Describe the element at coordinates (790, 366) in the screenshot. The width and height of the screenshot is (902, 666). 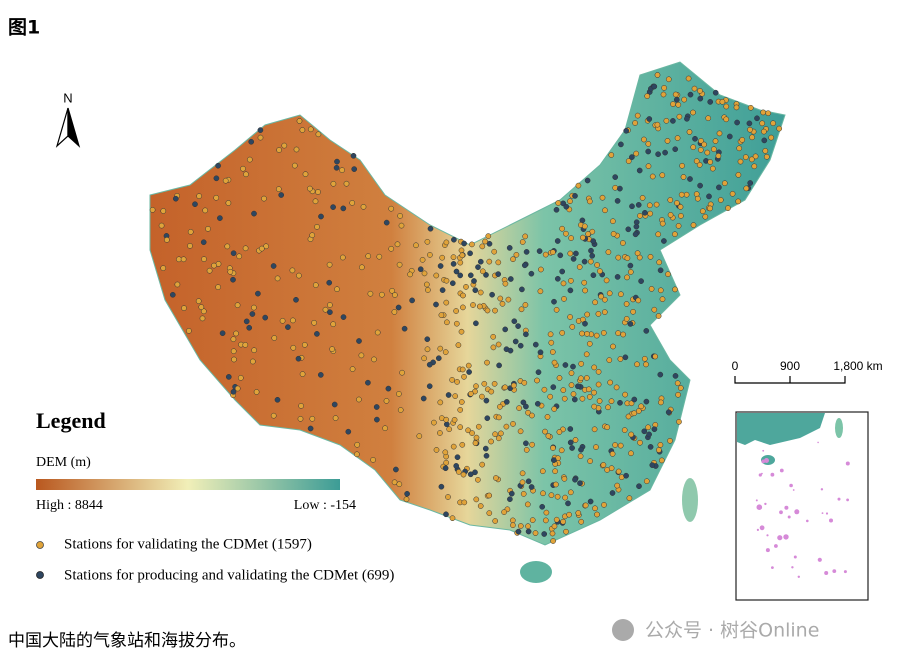
I see `scale-label: 900` at that location.